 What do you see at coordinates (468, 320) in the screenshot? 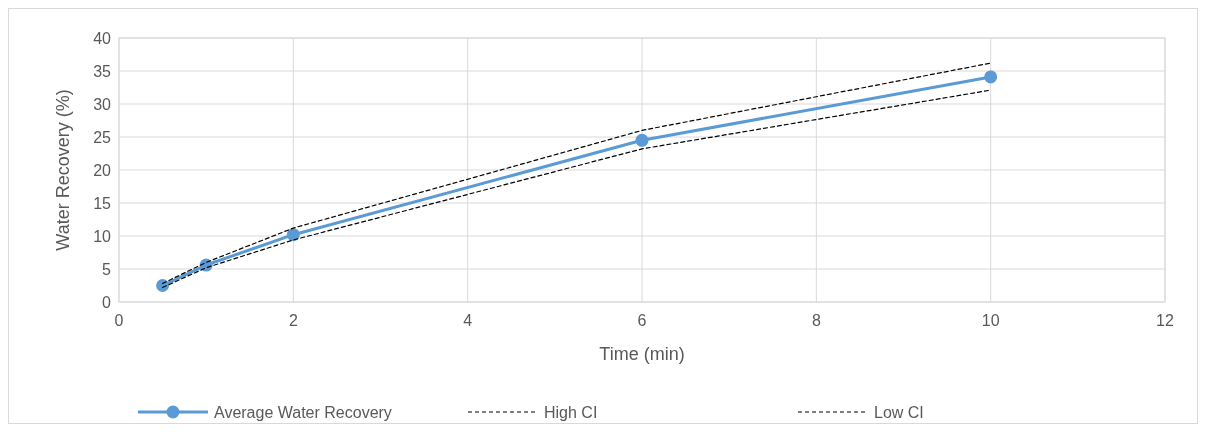
I see `x-tick-label: 4` at bounding box center [468, 320].